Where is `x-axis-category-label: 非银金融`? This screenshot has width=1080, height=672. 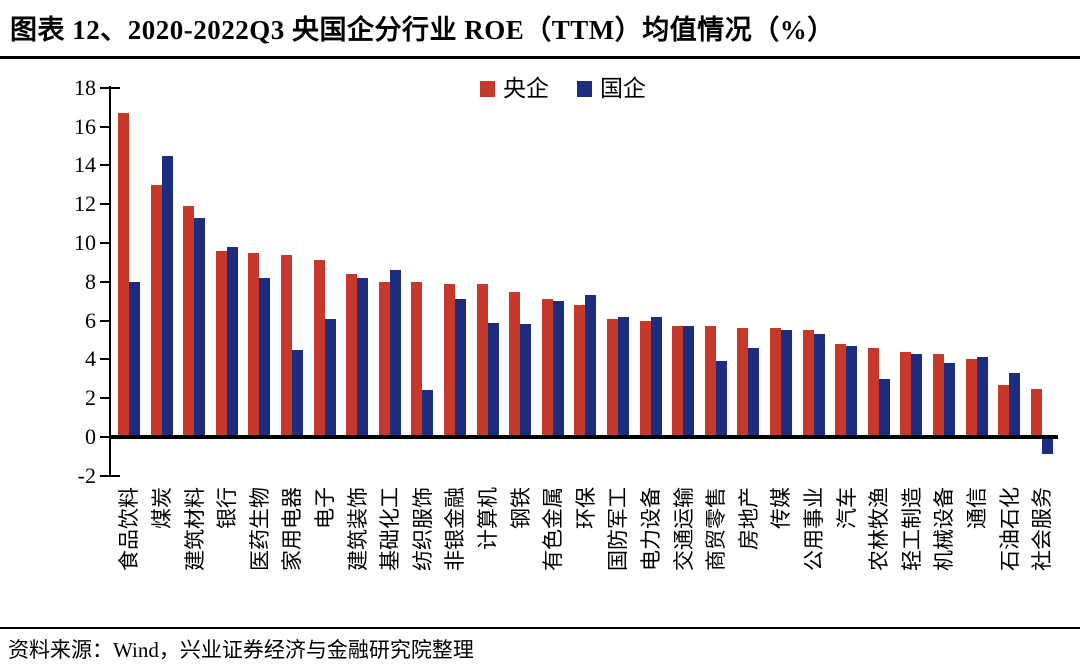
x-axis-category-label: 非银金融 is located at coordinates (455, 529).